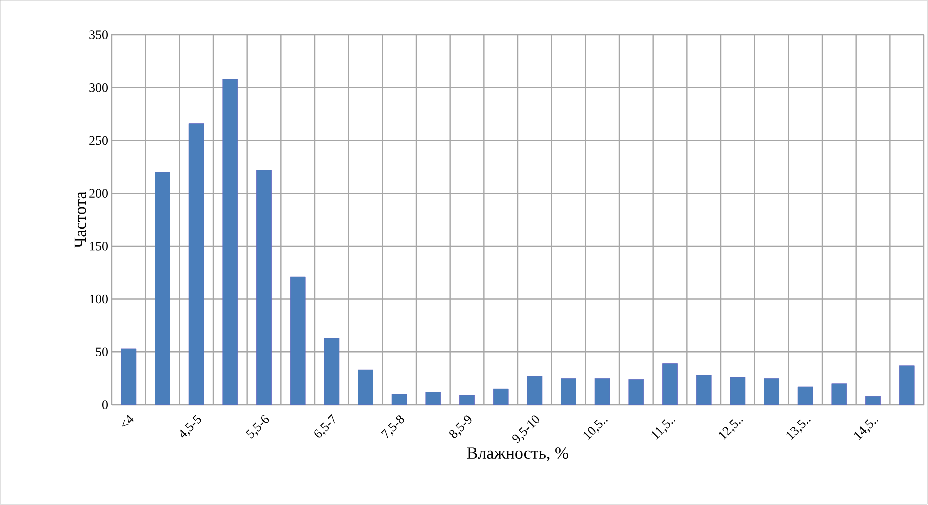  I want to click on y-tick-label: 150, so click(99, 246).